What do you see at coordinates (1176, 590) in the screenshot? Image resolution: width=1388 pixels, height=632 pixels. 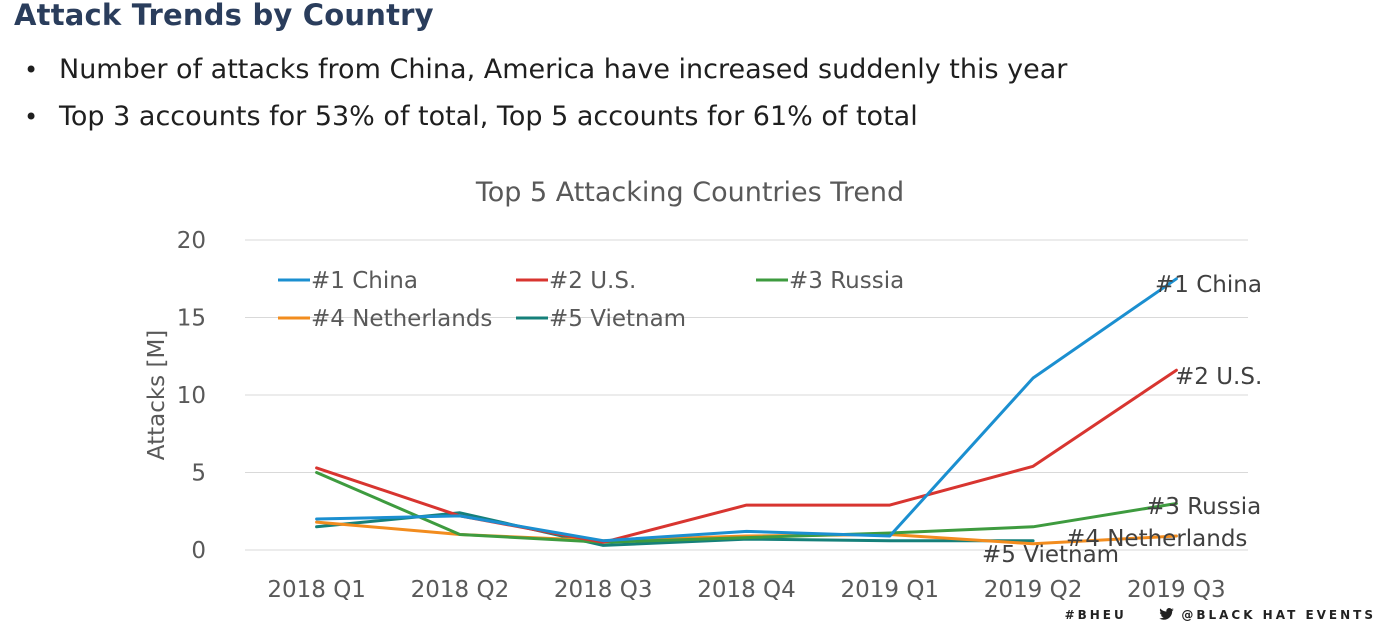 I see `x-tick-label: 2019 Q3` at bounding box center [1176, 590].